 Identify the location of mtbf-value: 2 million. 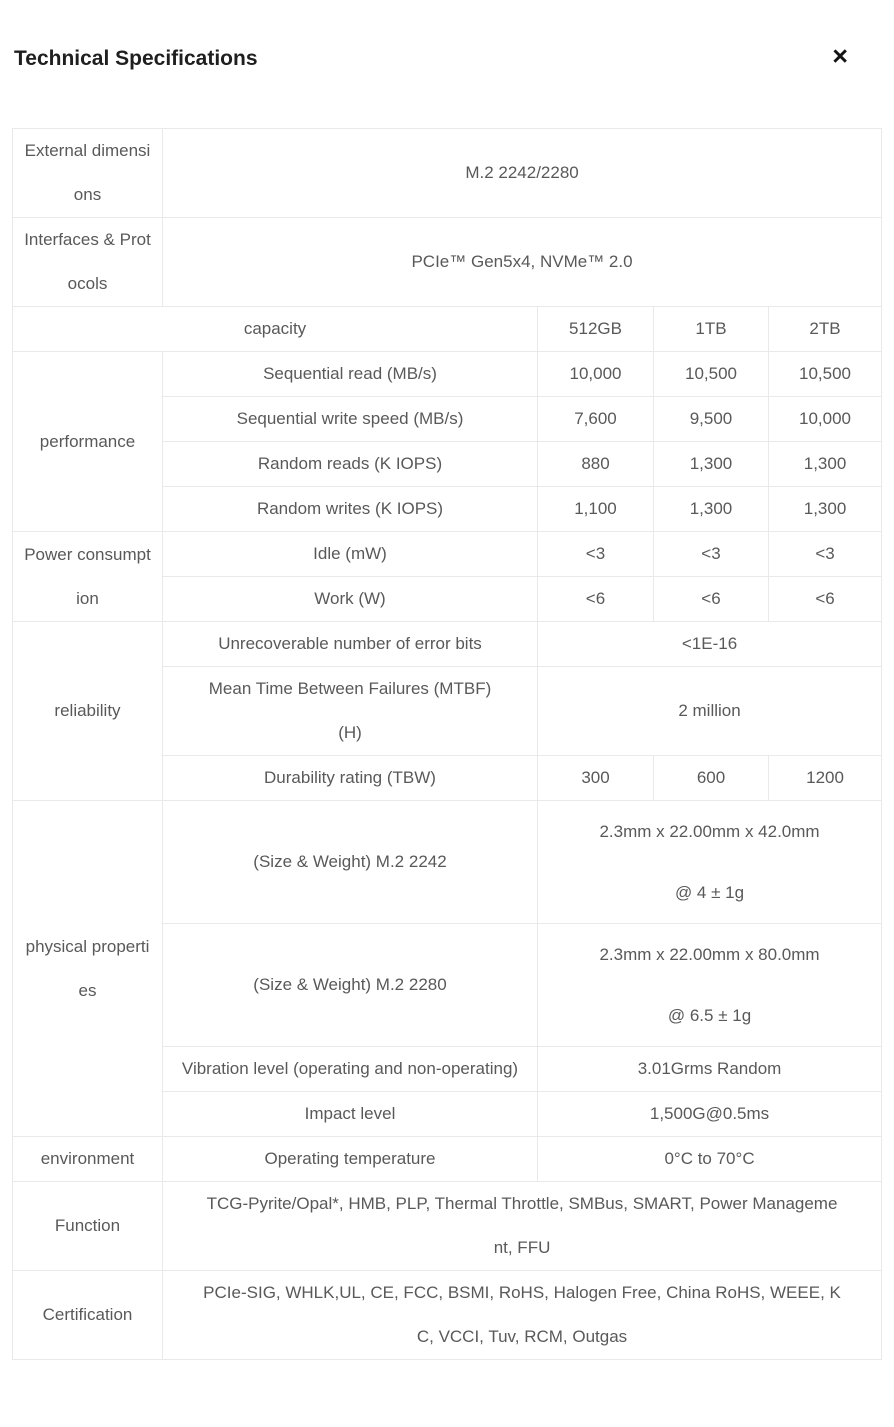
(709, 711).